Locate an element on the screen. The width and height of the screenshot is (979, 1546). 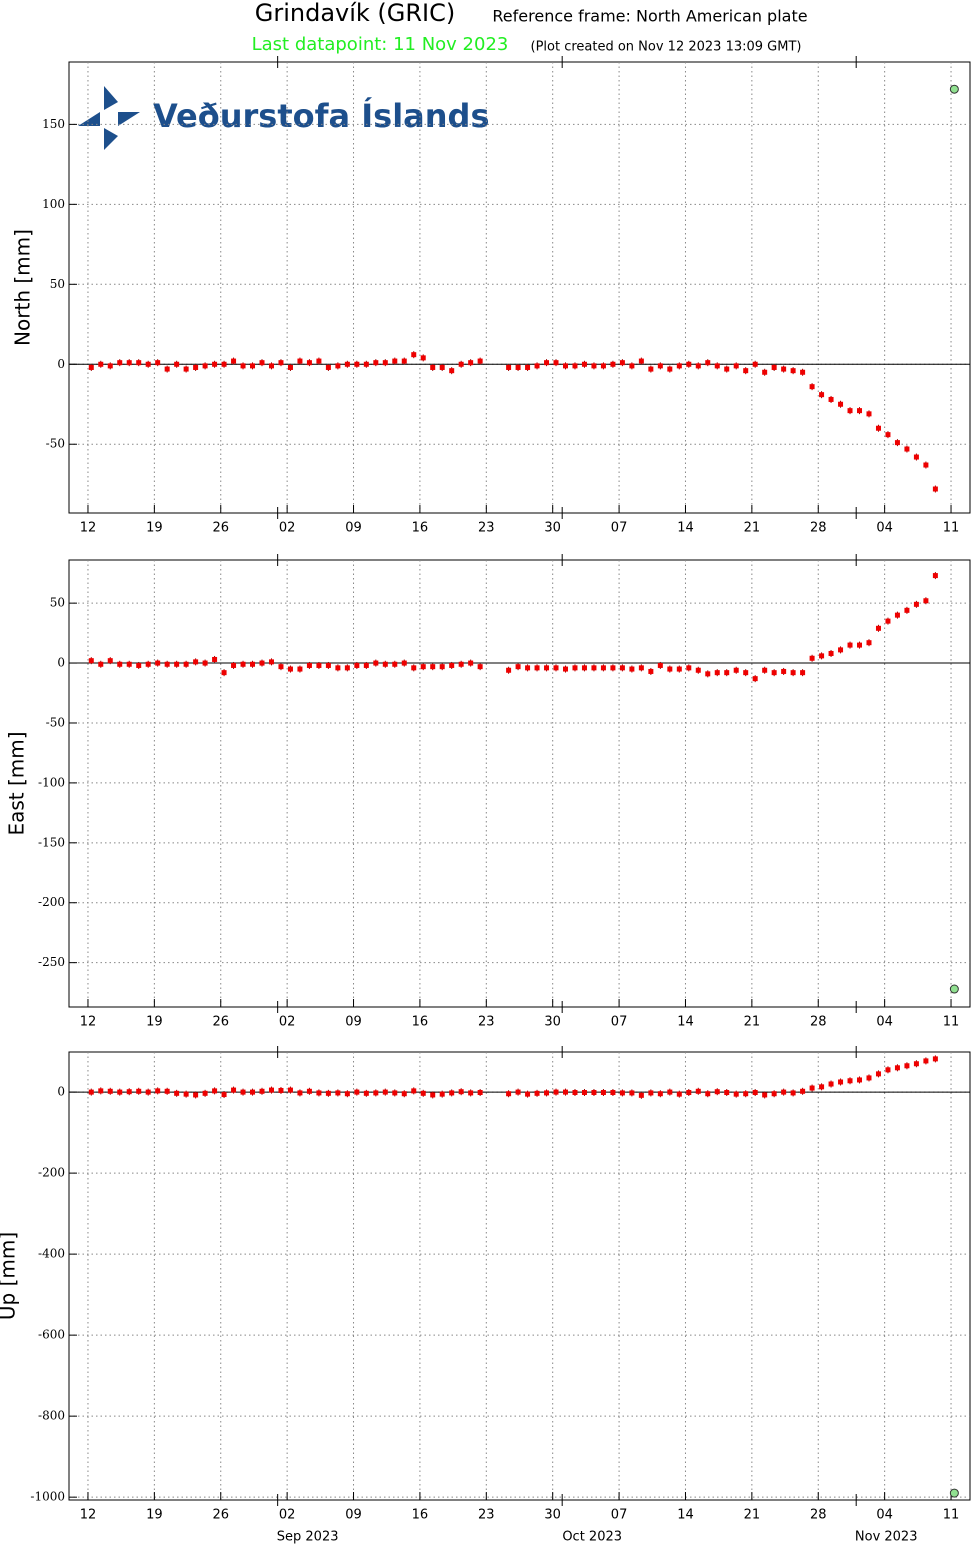
x-tick-label: 21 is located at coordinates (752, 528).